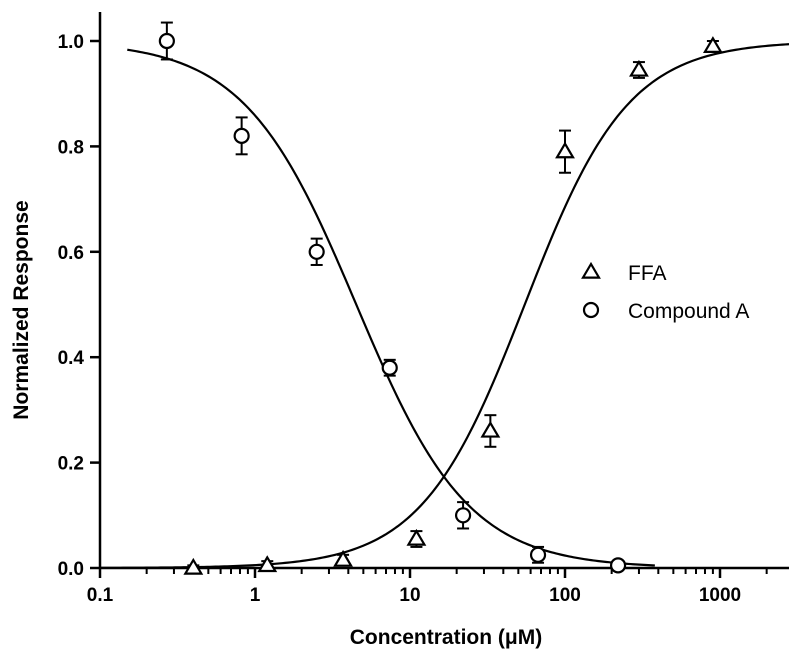 The height and width of the screenshot is (654, 789). Describe the element at coordinates (71, 569) in the screenshot. I see `y-tick-label: 0.0` at that location.